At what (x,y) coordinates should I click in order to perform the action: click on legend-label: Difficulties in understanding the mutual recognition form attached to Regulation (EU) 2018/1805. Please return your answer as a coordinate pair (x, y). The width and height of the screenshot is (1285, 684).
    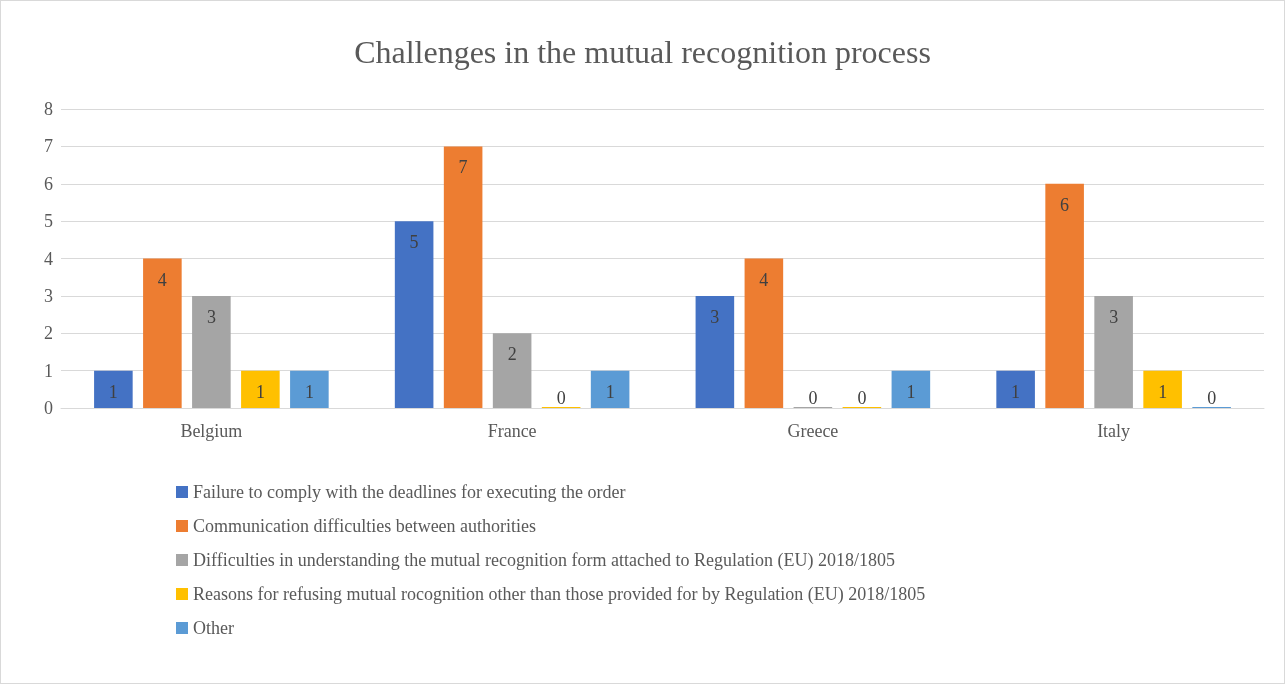
    Looking at the image, I should click on (544, 560).